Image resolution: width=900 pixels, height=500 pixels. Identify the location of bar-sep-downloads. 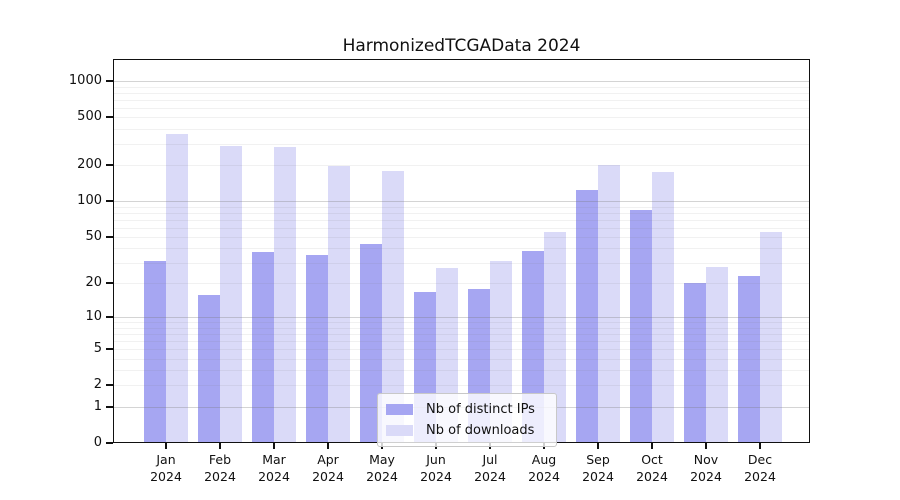
(609, 304).